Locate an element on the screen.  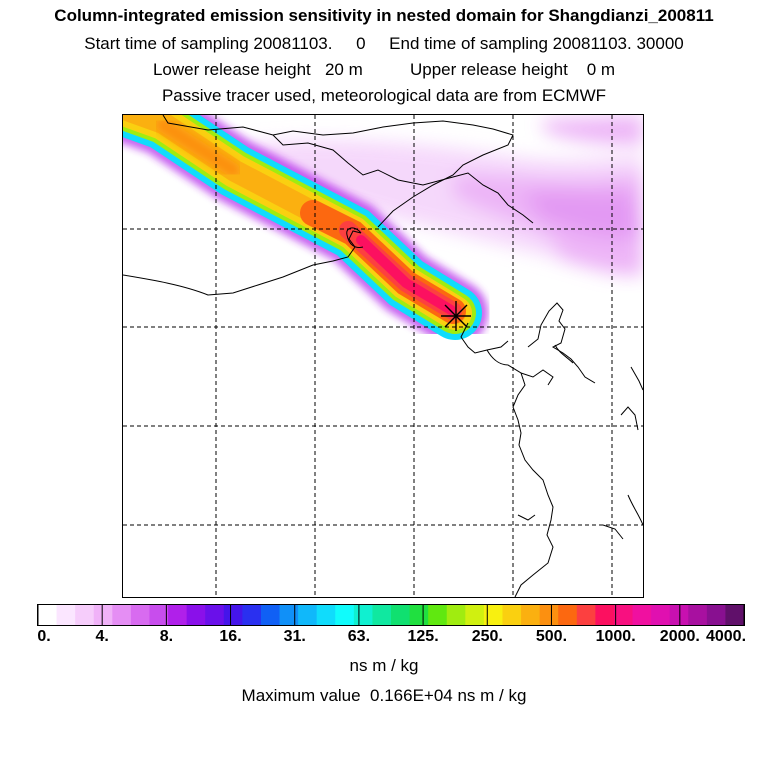
colorbar-tick: 8. is located at coordinates (166, 636).